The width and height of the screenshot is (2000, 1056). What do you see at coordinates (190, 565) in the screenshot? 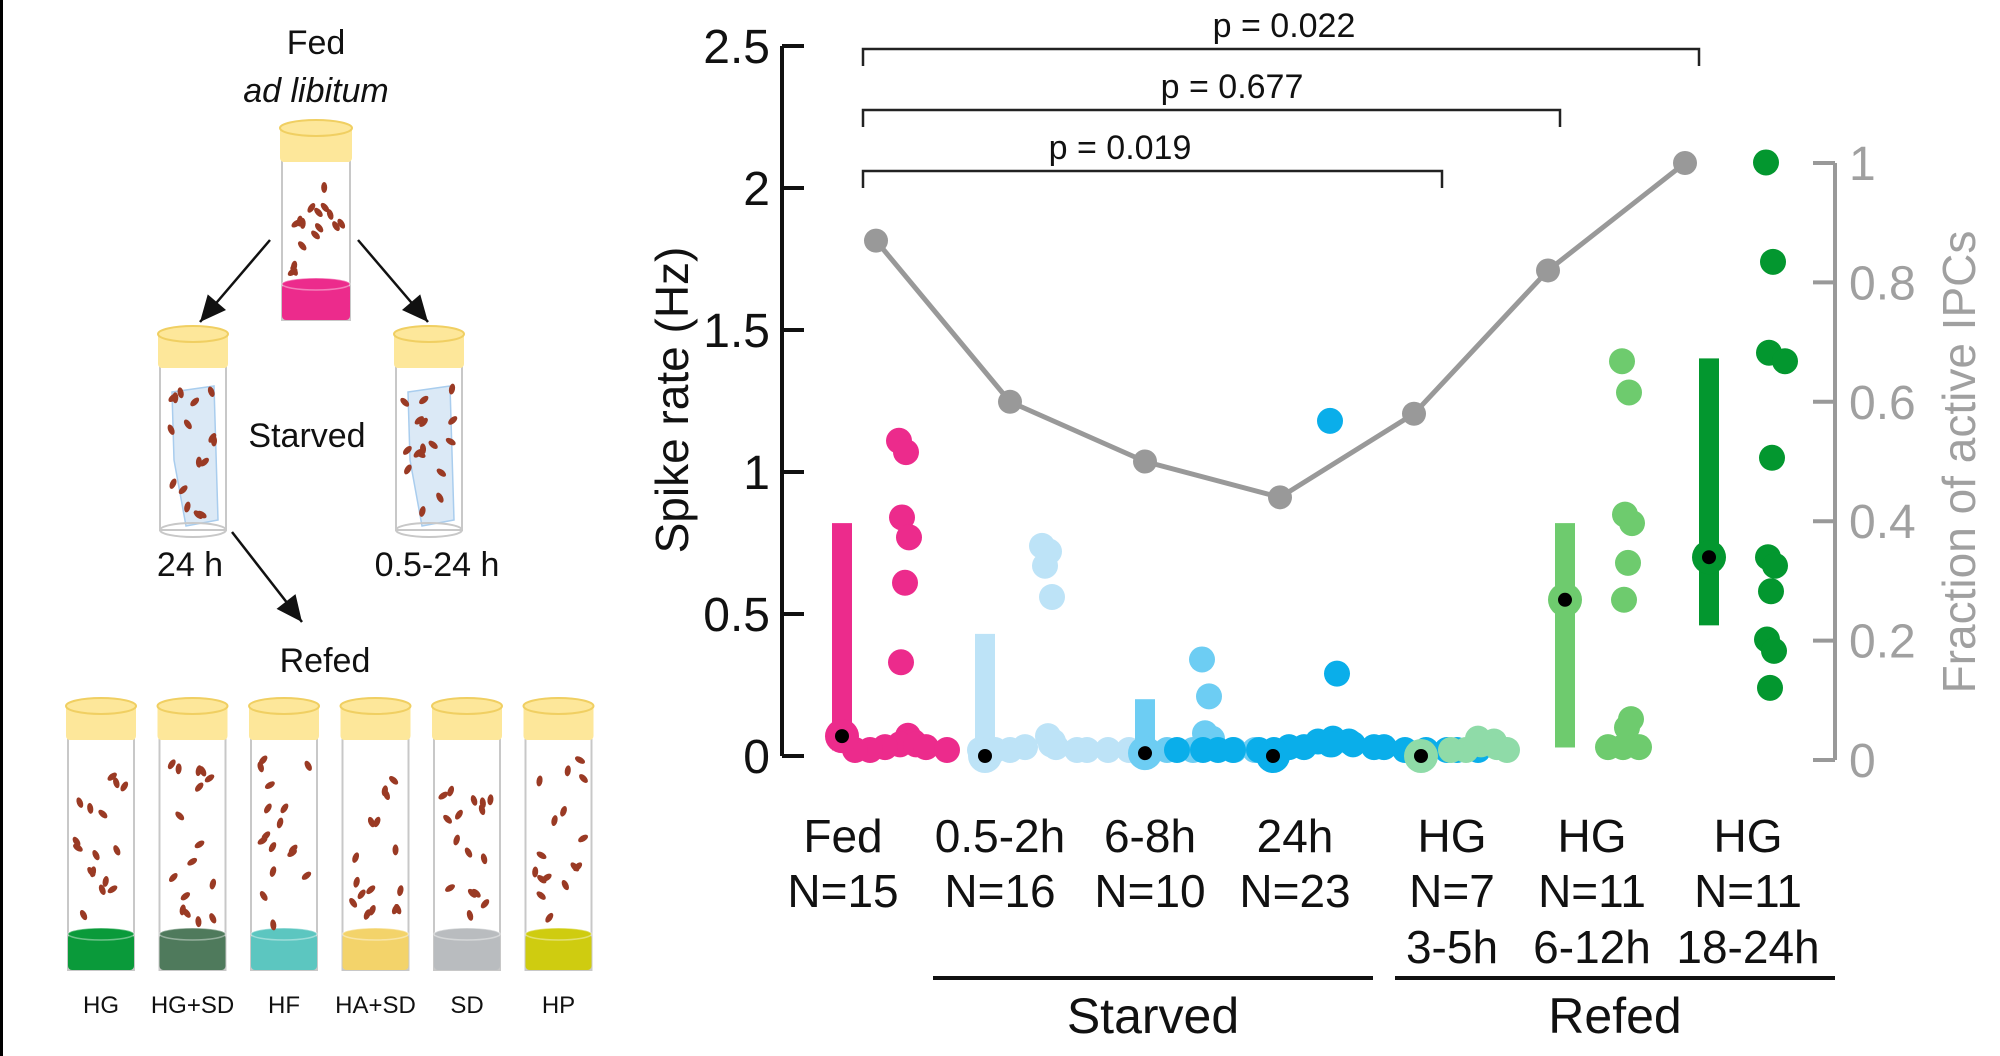
I see `starved-24h-label: 24 h` at bounding box center [190, 565].